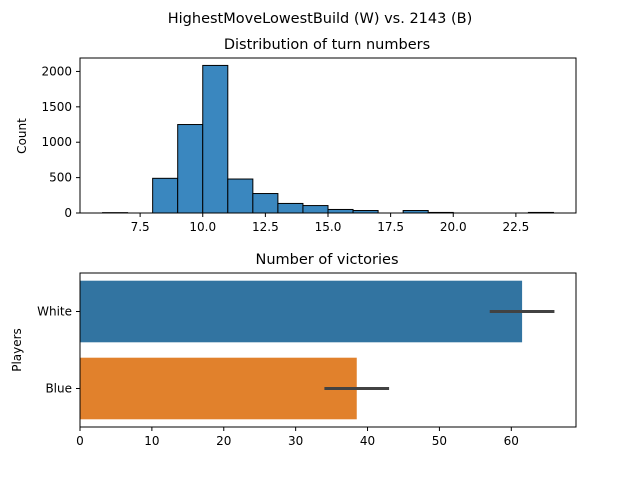  What do you see at coordinates (151, 441) in the screenshot?
I see `victories-x-tick-label: 10` at bounding box center [151, 441].